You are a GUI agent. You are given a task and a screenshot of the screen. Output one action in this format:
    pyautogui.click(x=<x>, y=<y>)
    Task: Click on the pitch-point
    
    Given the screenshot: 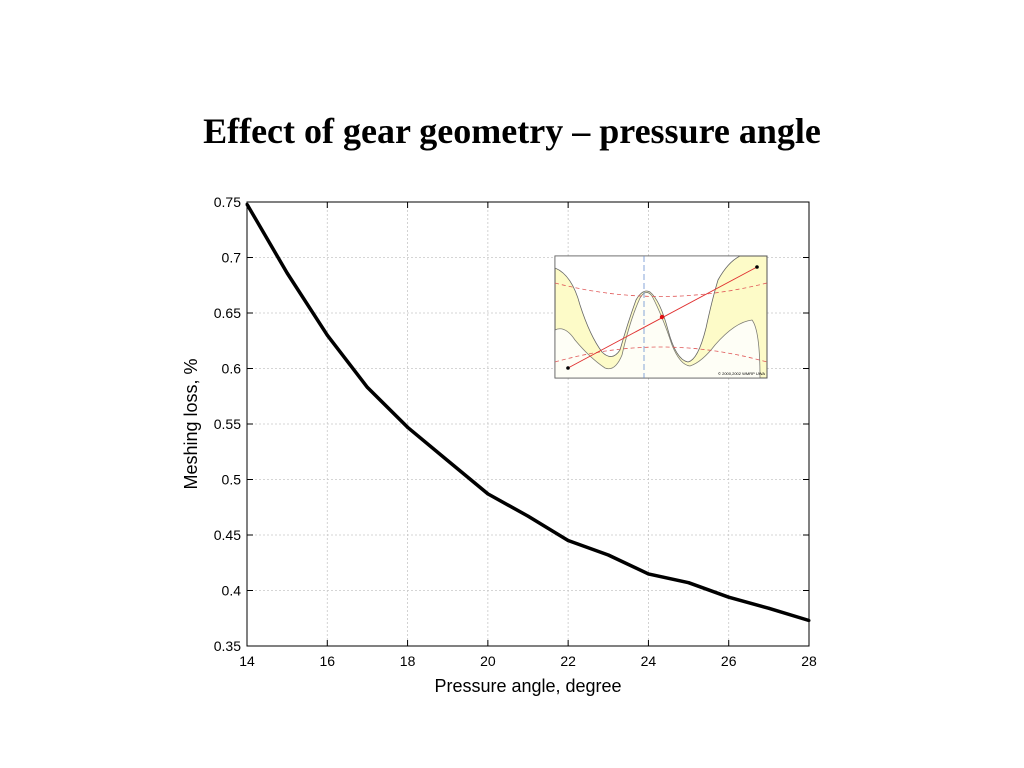 What is the action you would take?
    pyautogui.click(x=662, y=317)
    